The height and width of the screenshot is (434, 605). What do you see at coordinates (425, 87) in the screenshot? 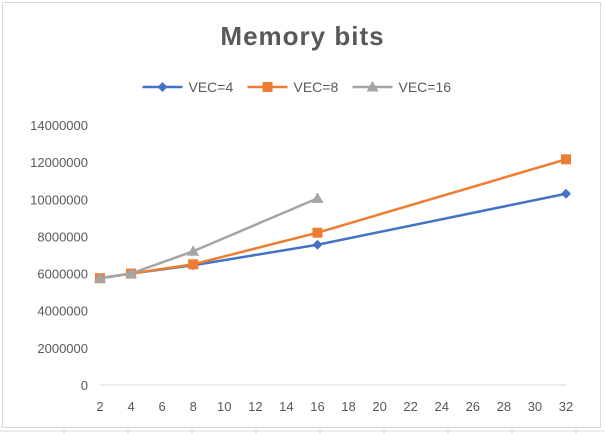
I see `legend-label: VEC=16` at bounding box center [425, 87].